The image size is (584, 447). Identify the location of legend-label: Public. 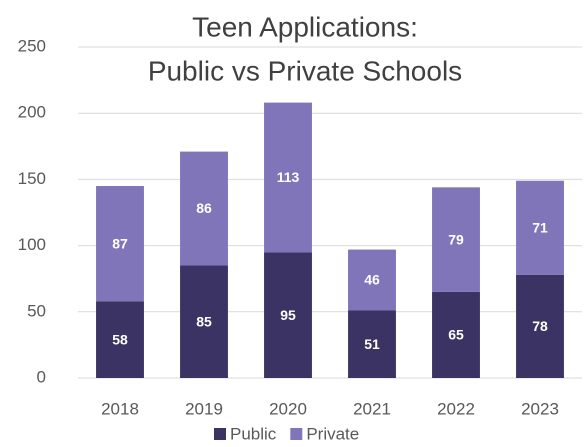
(253, 433).